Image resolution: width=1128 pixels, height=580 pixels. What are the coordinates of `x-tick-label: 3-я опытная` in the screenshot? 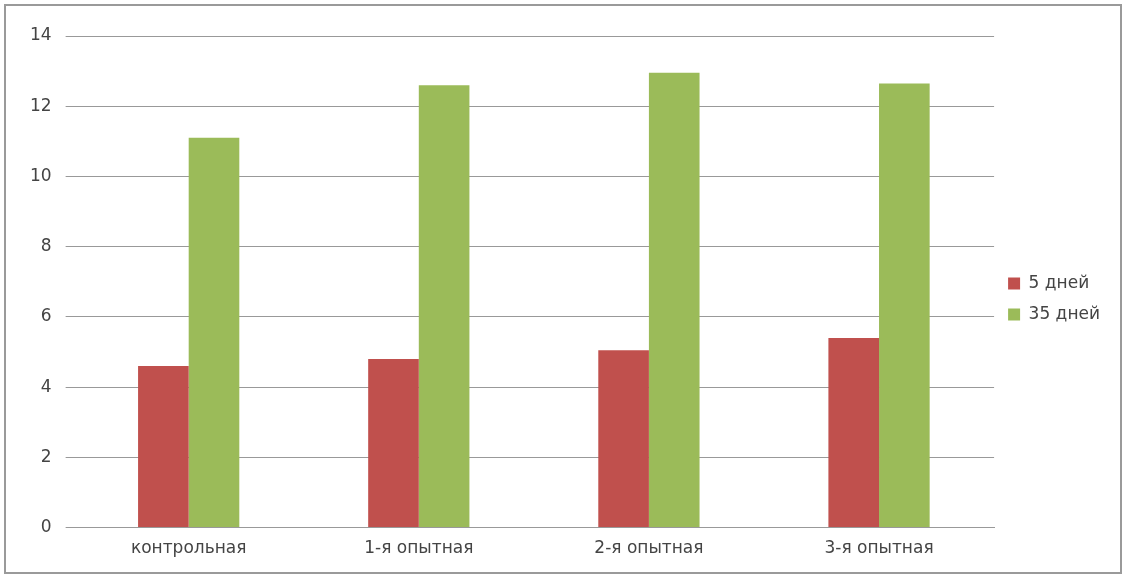 It's located at (879, 547).